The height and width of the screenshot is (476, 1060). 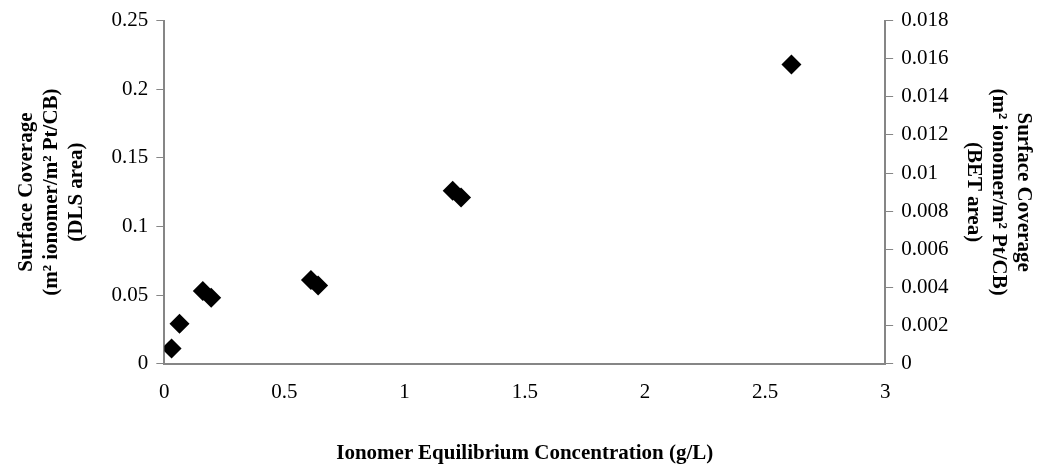 I want to click on y-tick-label: 0.05, so click(x=130, y=293).